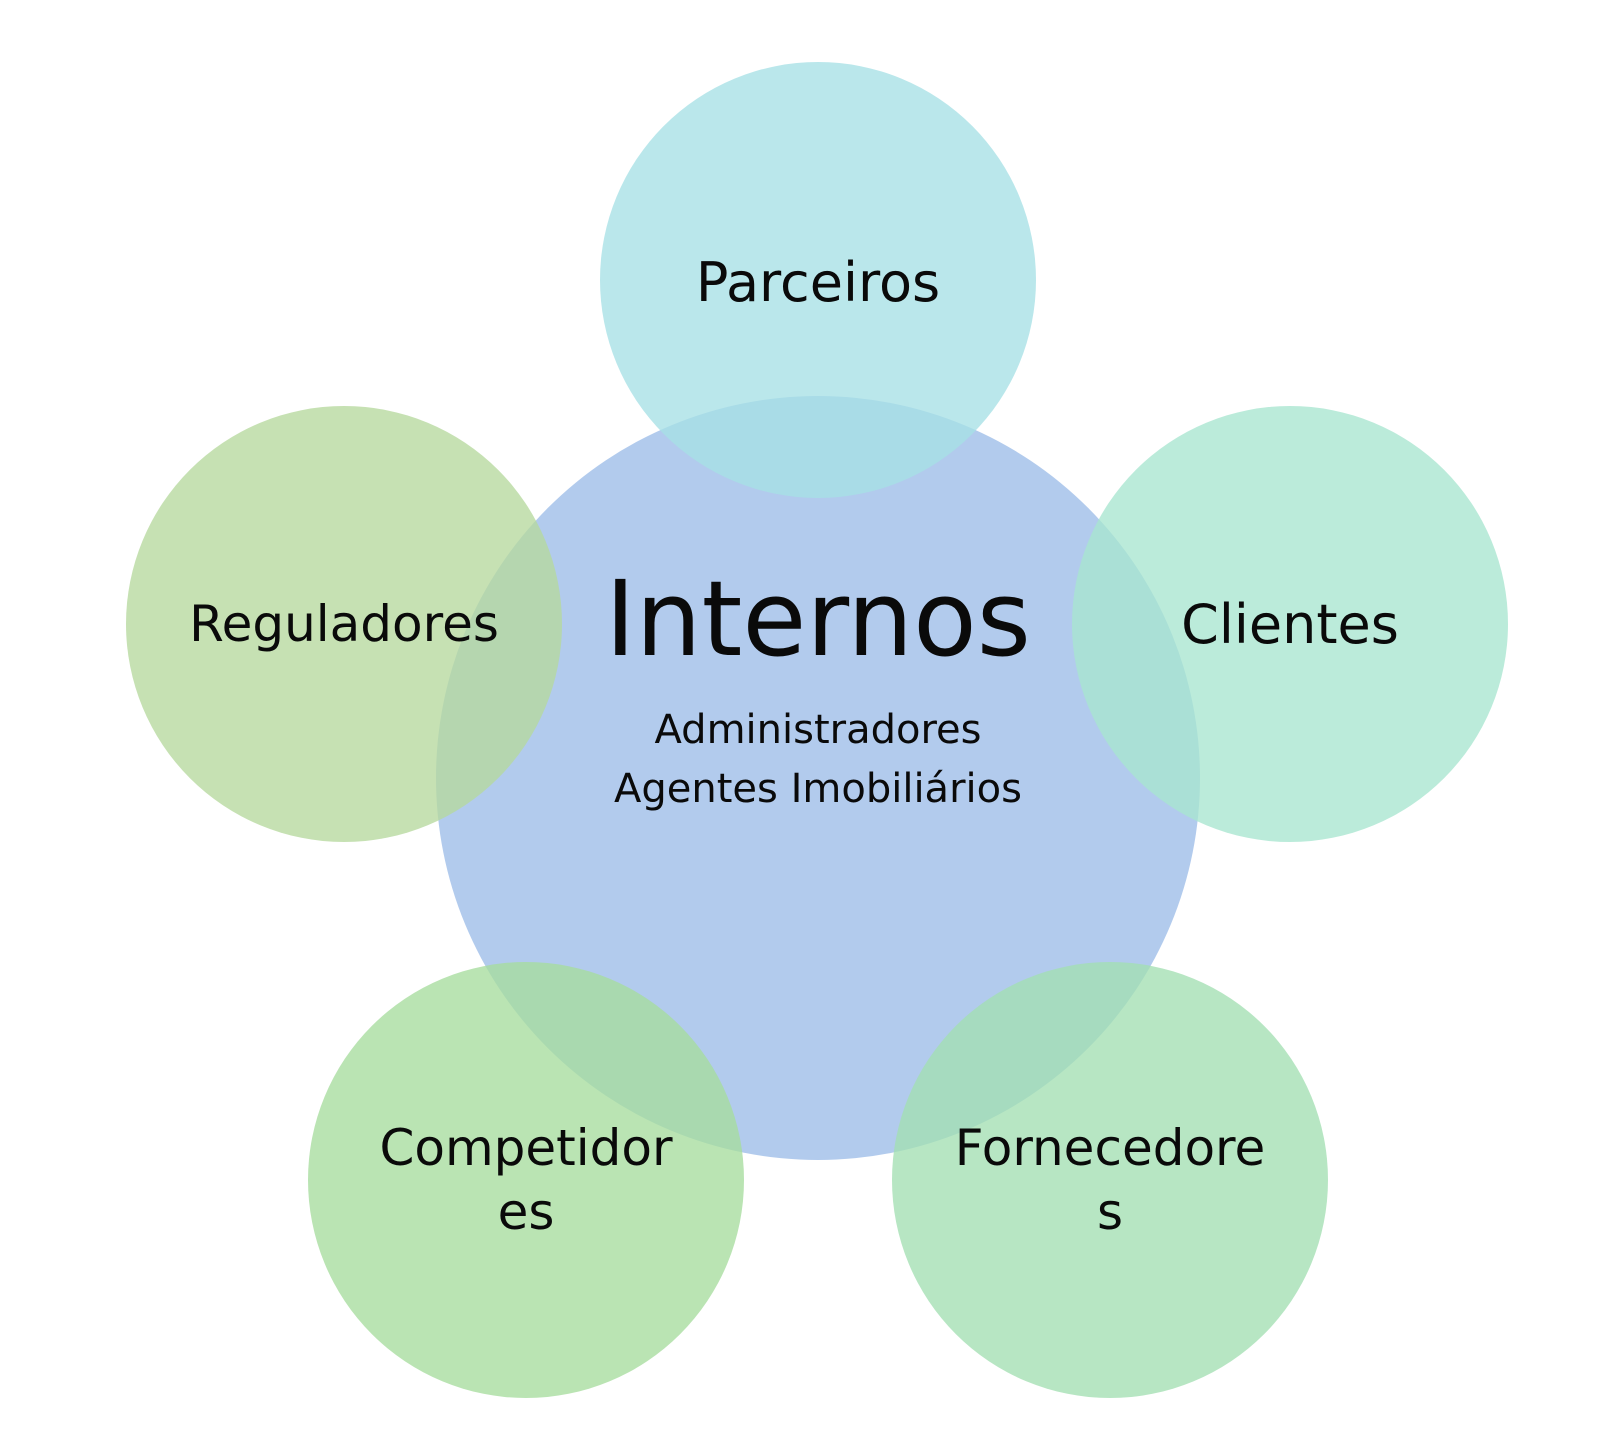 This screenshot has width=1600, height=1444. What do you see at coordinates (1110, 1180) in the screenshot?
I see `circle-fornecedores` at bounding box center [1110, 1180].